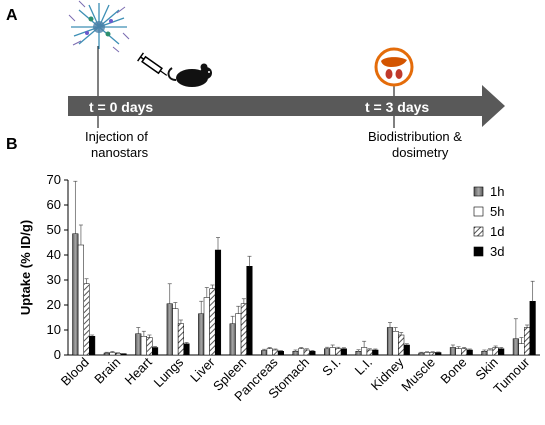  I want to click on bar-1h-pancreas, so click(264, 353).